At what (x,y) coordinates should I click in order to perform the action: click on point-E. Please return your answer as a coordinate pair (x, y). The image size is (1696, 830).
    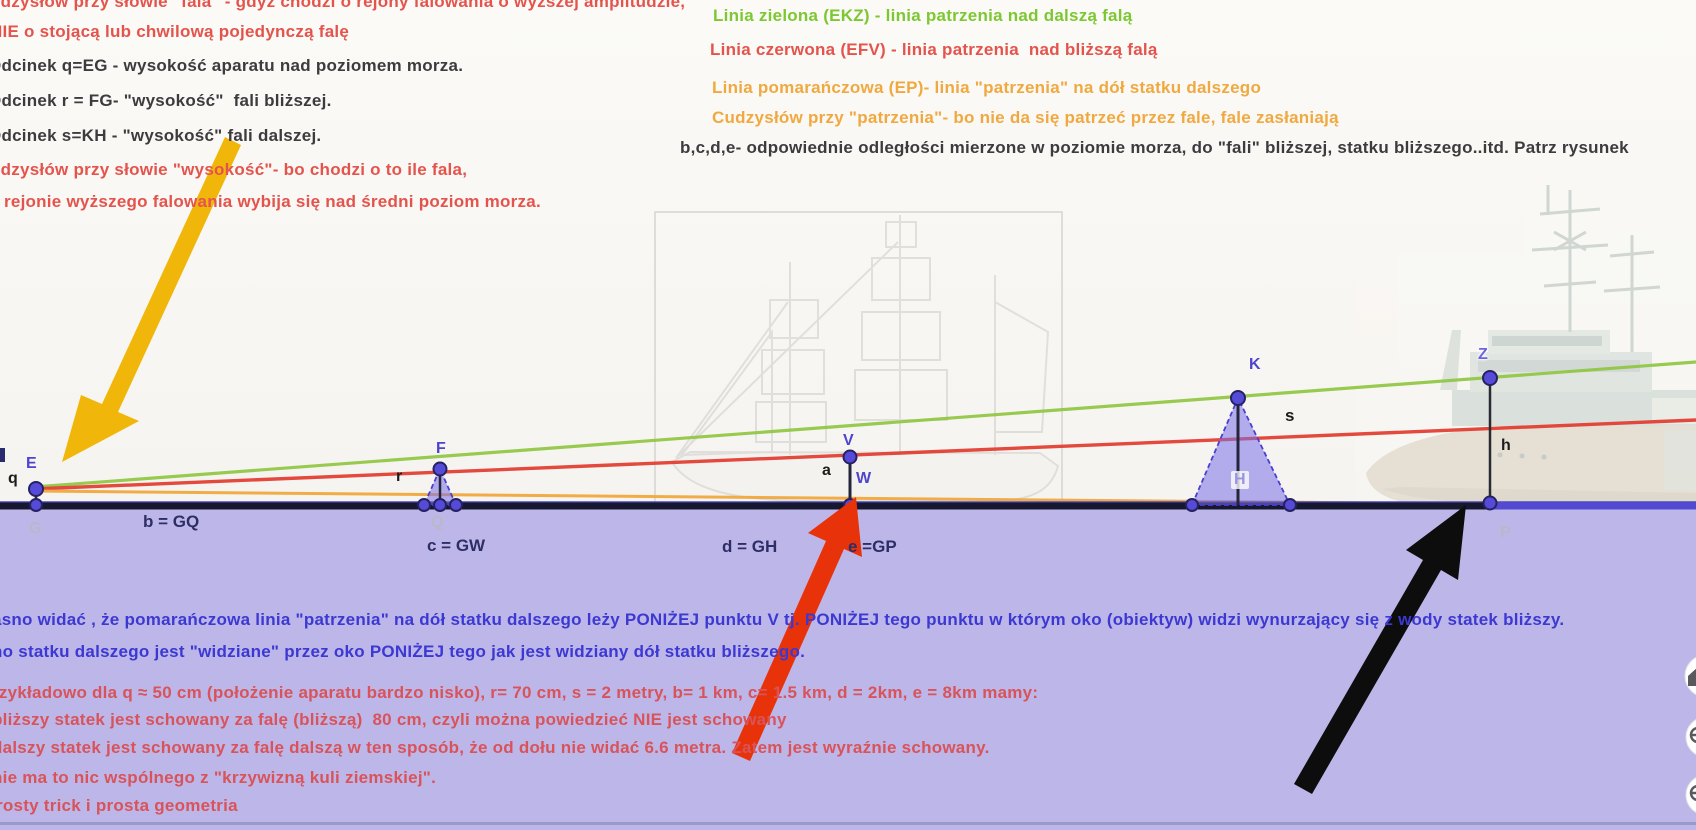
    Looking at the image, I should click on (36, 489).